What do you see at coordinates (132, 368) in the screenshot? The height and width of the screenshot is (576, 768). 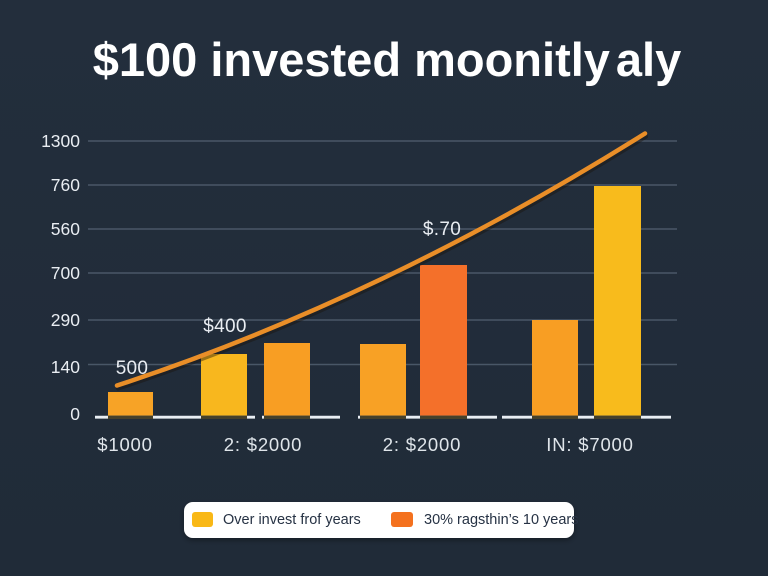 I see `svg-text: 500` at bounding box center [132, 368].